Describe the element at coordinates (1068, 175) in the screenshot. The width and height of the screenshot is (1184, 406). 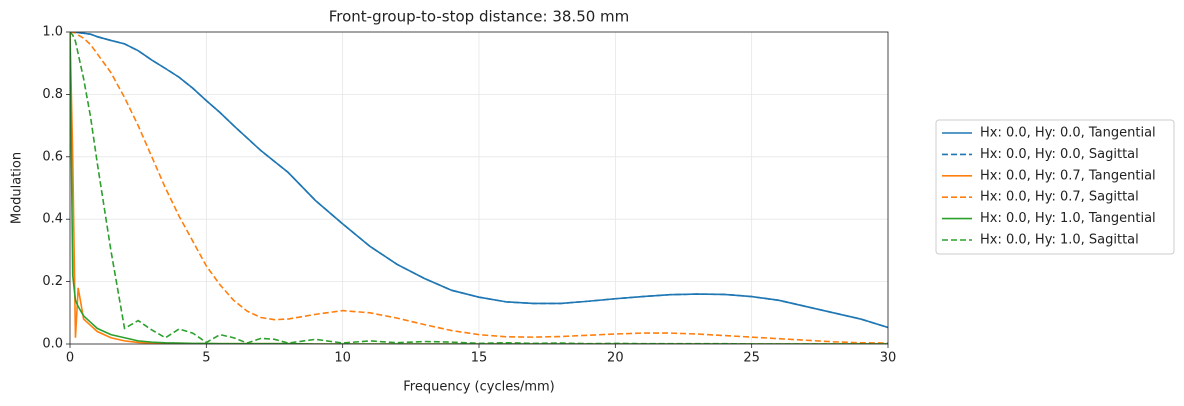
I see `legend-label: Hx: 0.0, Hy: 0.7, Tangential` at that location.